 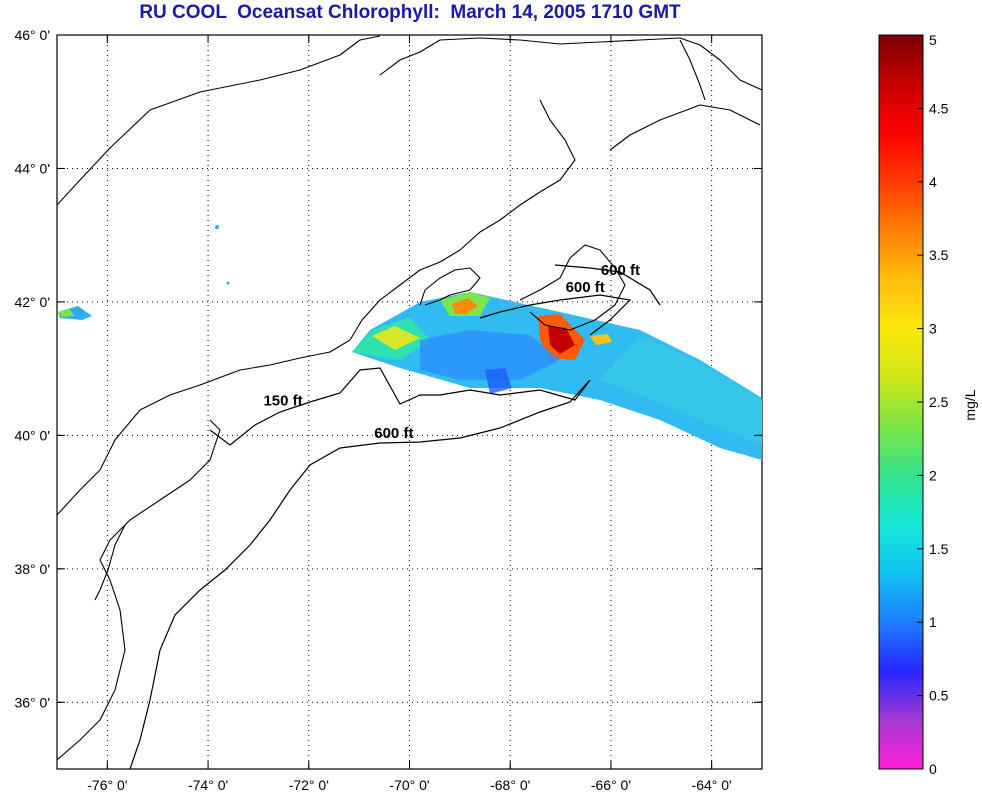 What do you see at coordinates (32, 168) in the screenshot?
I see `y-tick-label: 44° 0'` at bounding box center [32, 168].